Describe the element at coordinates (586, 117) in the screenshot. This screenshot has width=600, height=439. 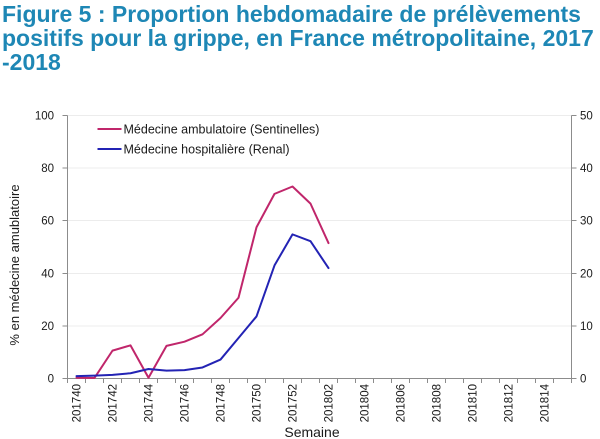
I see `right-tick-label-50: 50` at that location.